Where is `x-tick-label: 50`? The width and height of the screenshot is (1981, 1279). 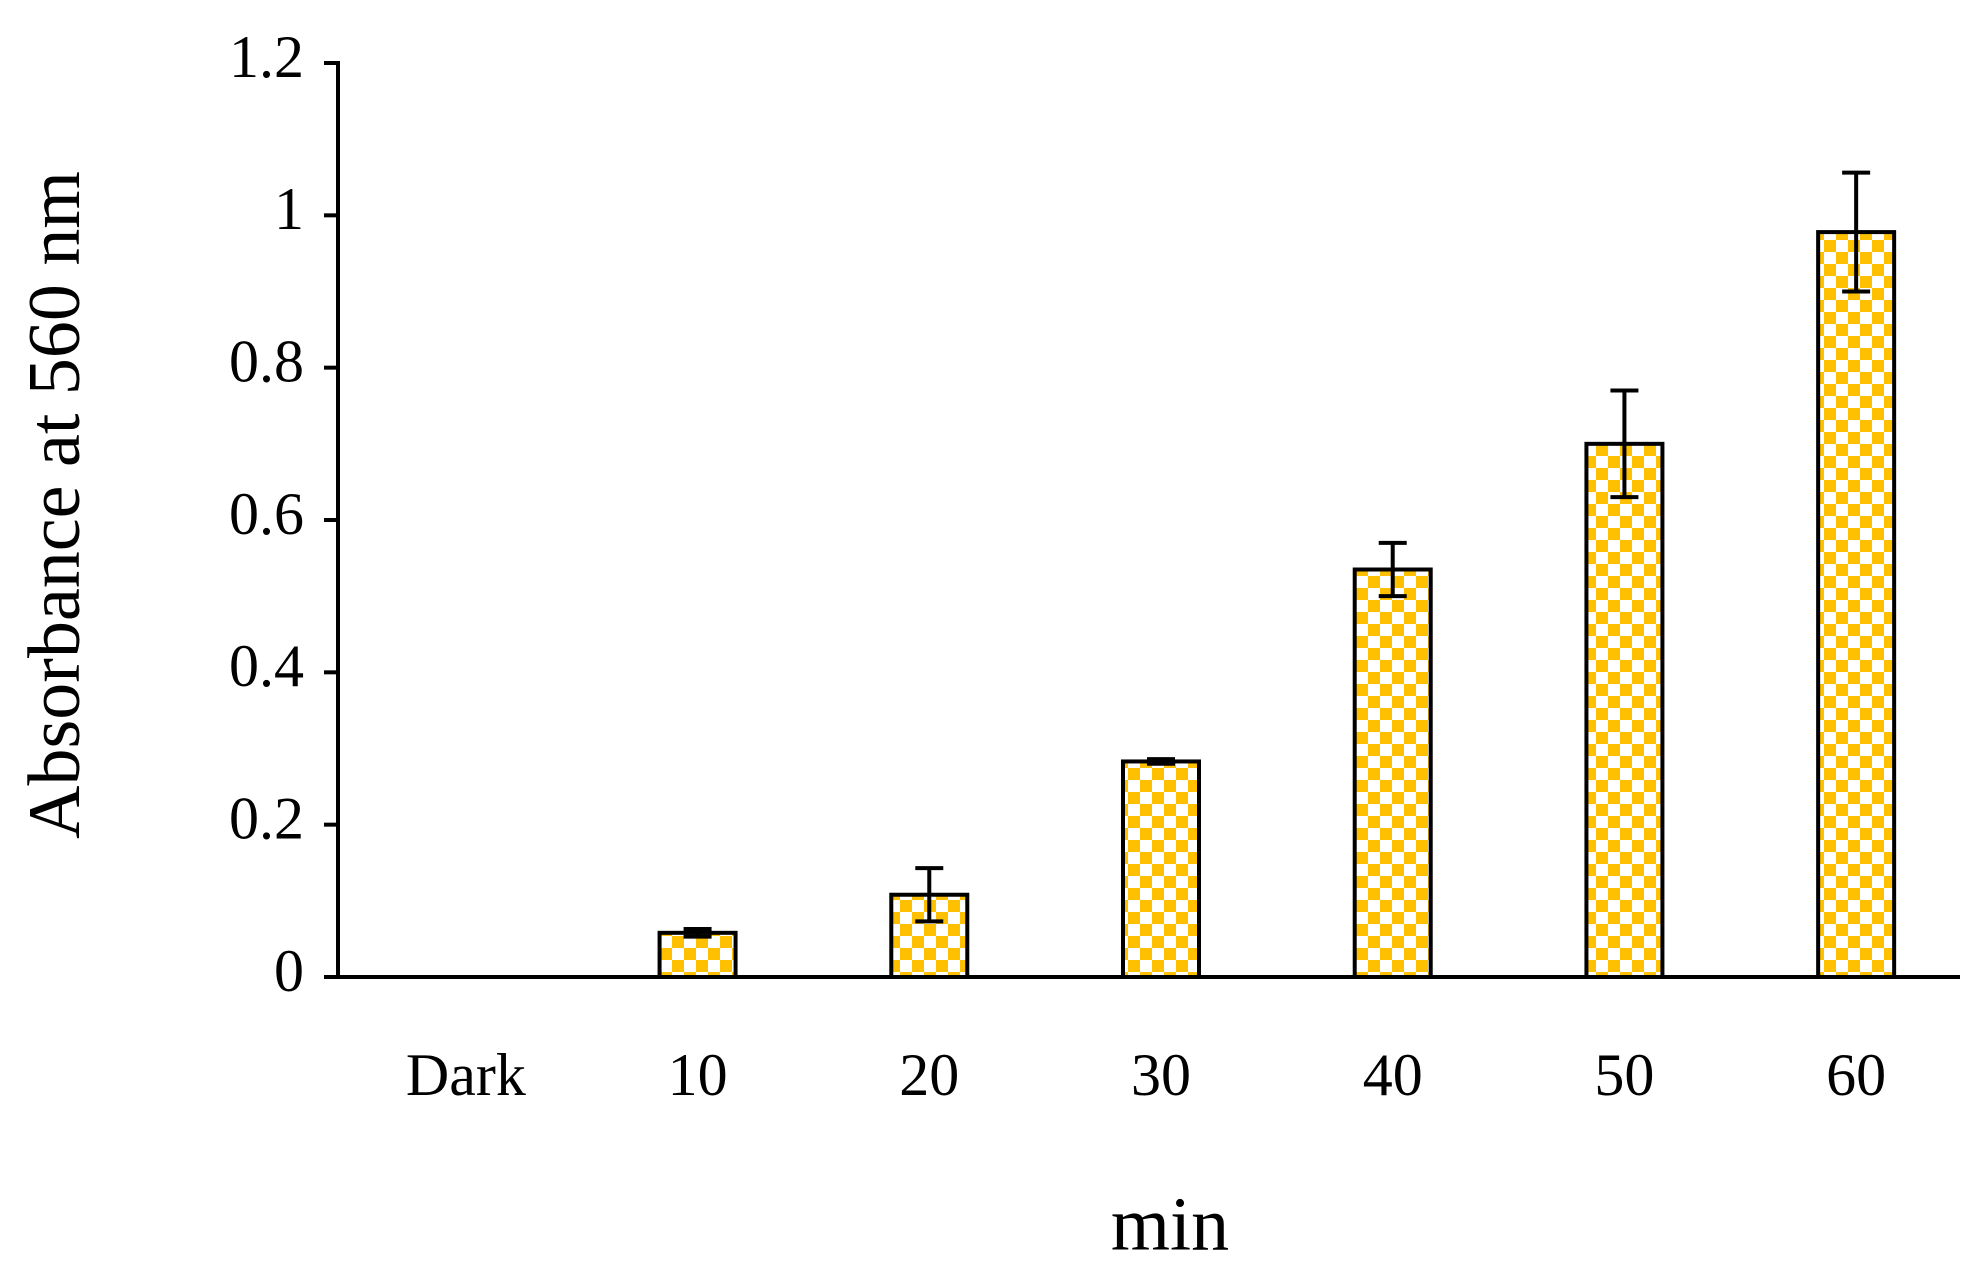
x-tick-label: 50 is located at coordinates (1624, 1075).